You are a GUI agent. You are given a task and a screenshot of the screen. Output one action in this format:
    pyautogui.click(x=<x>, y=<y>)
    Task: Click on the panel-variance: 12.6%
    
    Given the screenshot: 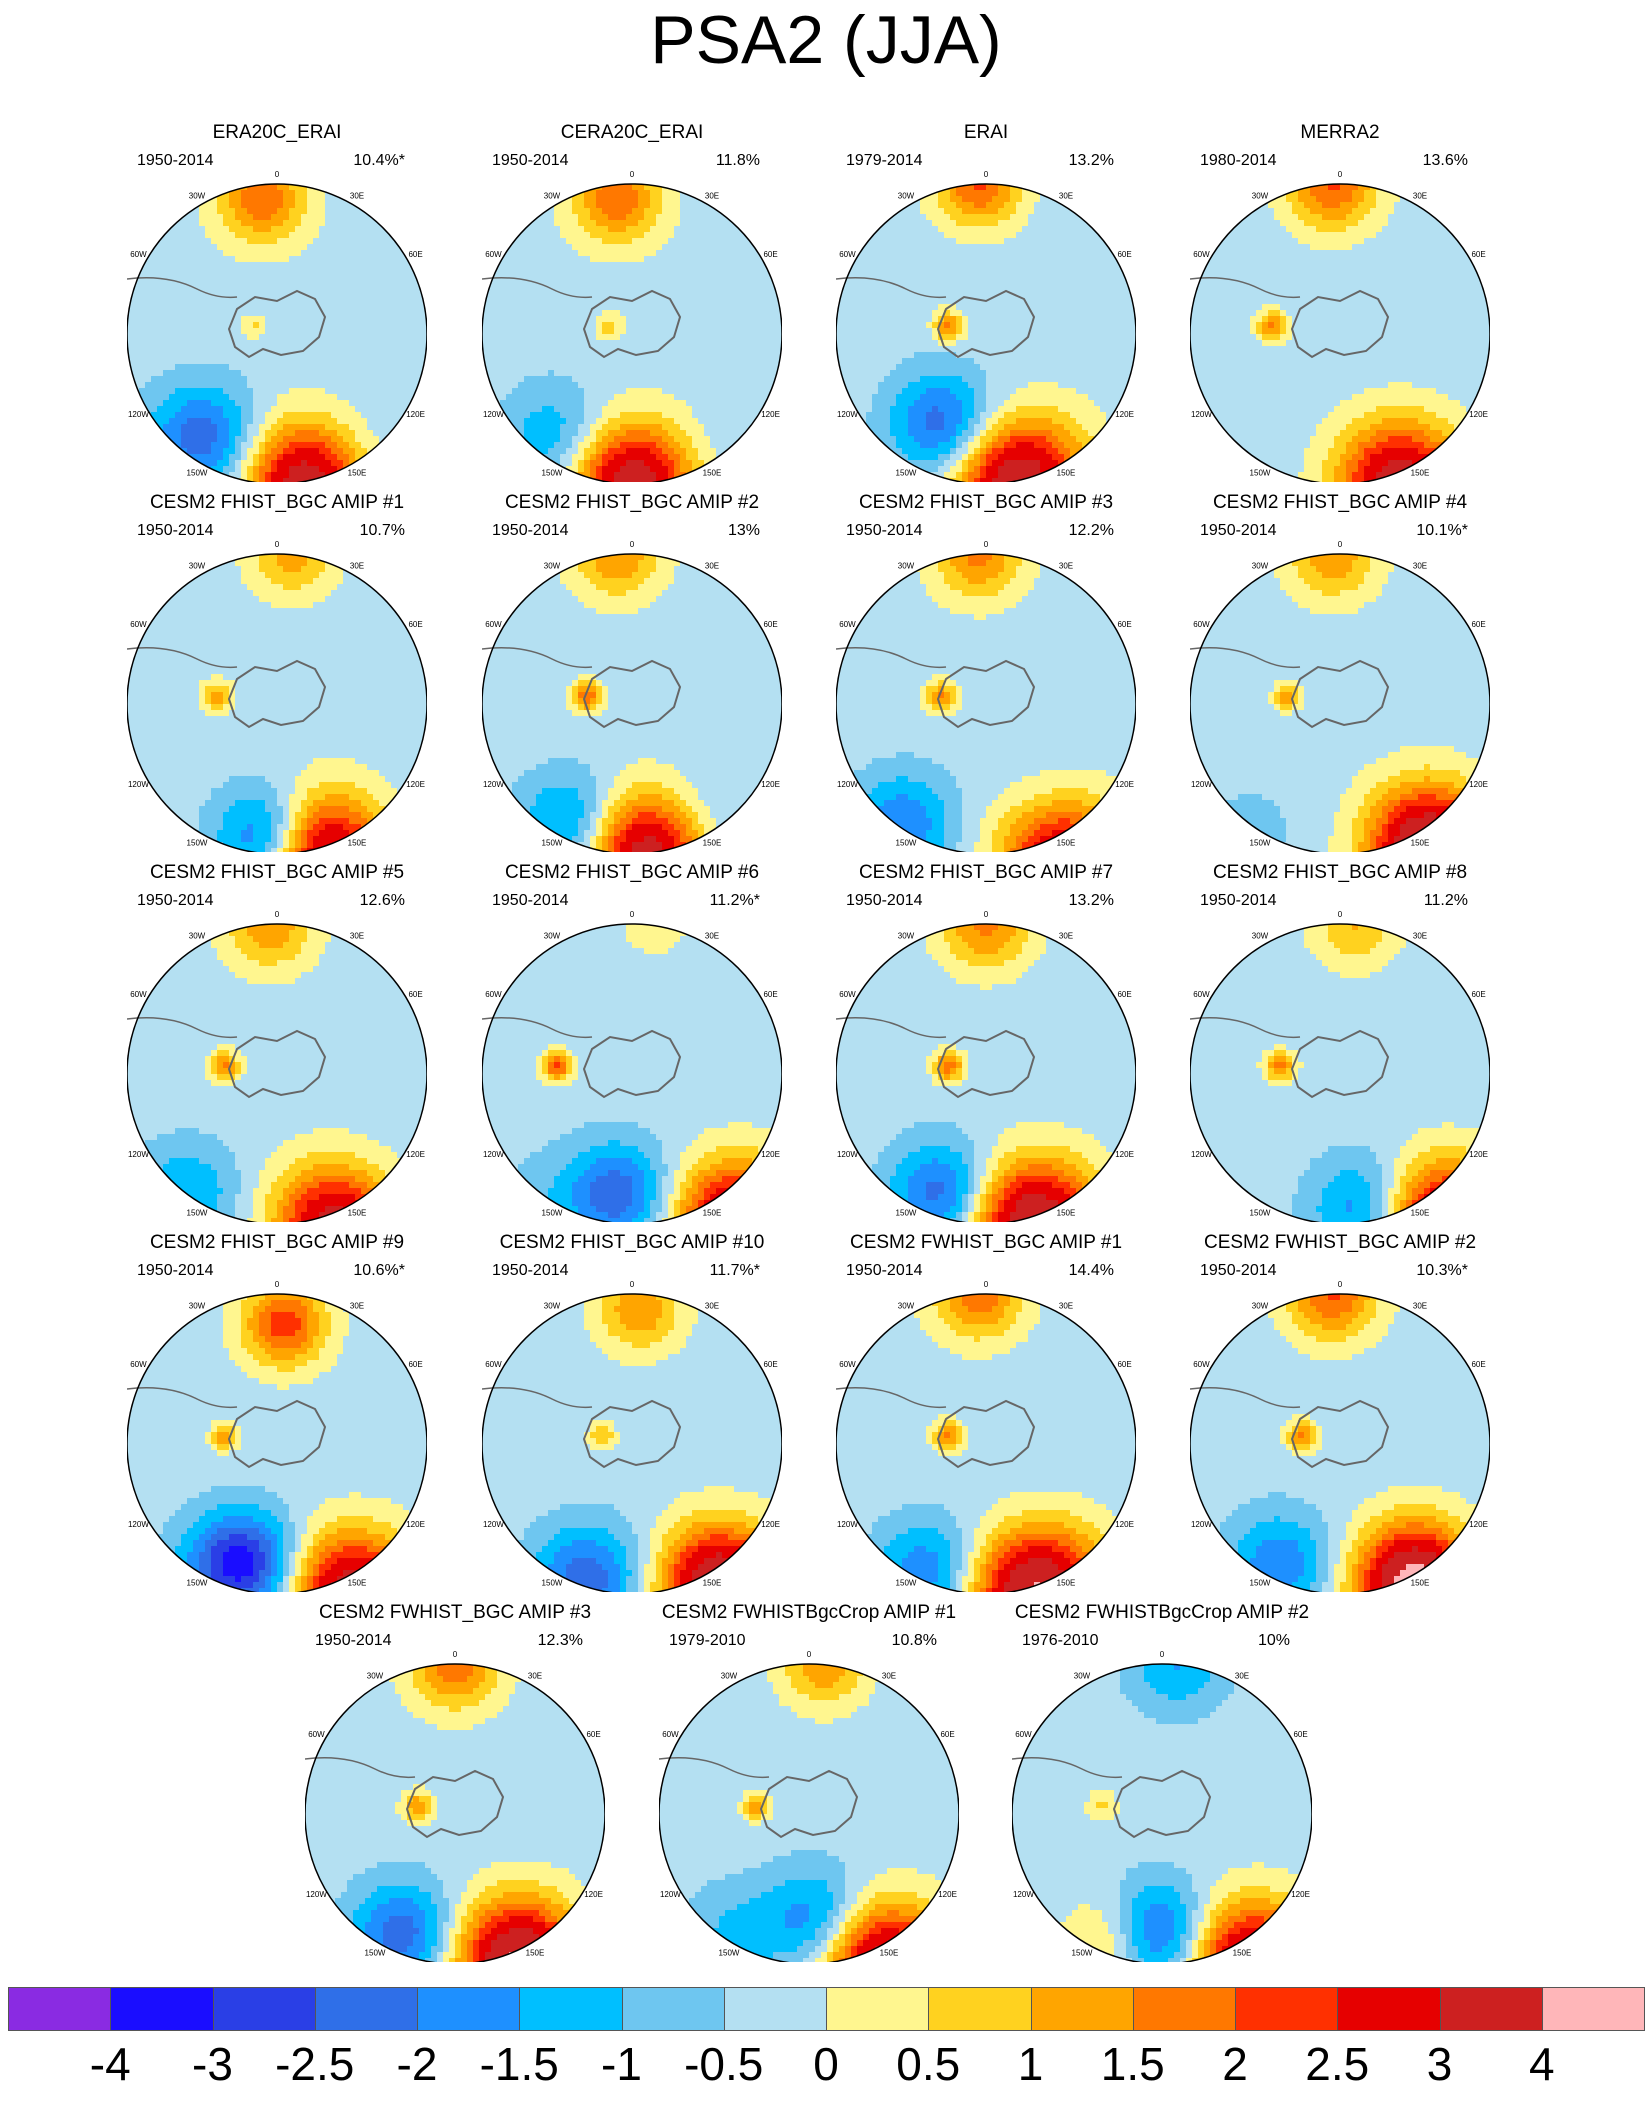 What is the action you would take?
    pyautogui.click(x=382, y=901)
    